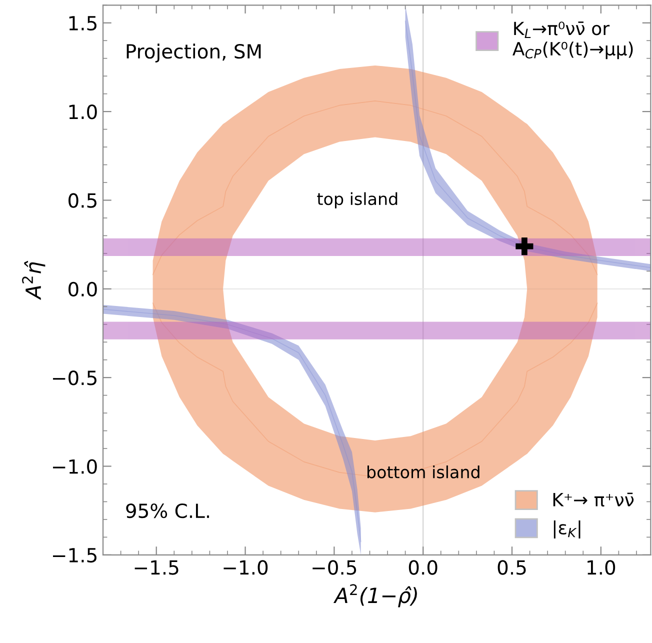  What do you see at coordinates (82, 200) in the screenshot?
I see `y-tick-label: 0.5` at bounding box center [82, 200].